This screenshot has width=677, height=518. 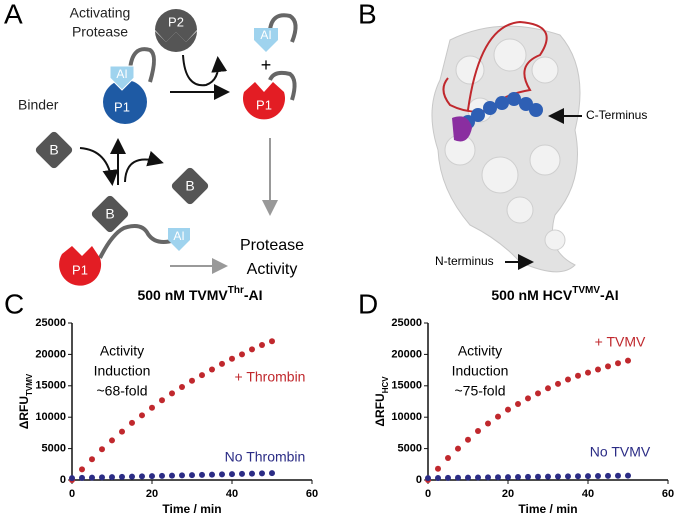 I want to click on y-tick-label: 25000, so click(x=406, y=323).